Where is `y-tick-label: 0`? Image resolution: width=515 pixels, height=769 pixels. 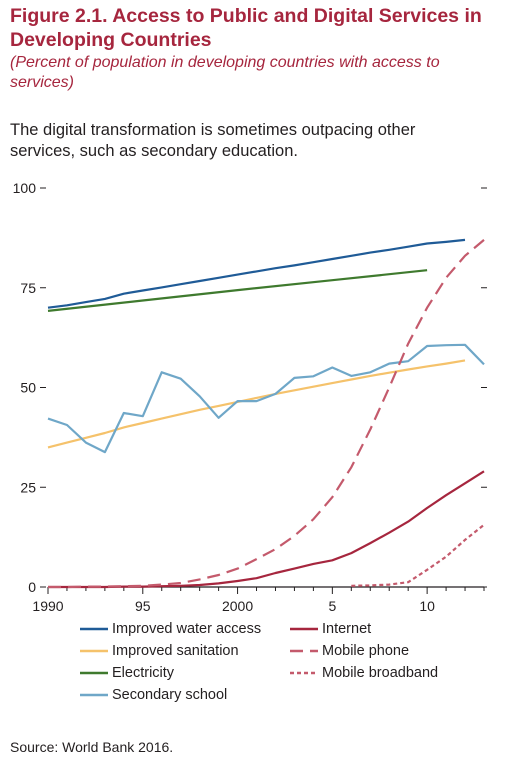 y-tick-label: 0 is located at coordinates (32, 587).